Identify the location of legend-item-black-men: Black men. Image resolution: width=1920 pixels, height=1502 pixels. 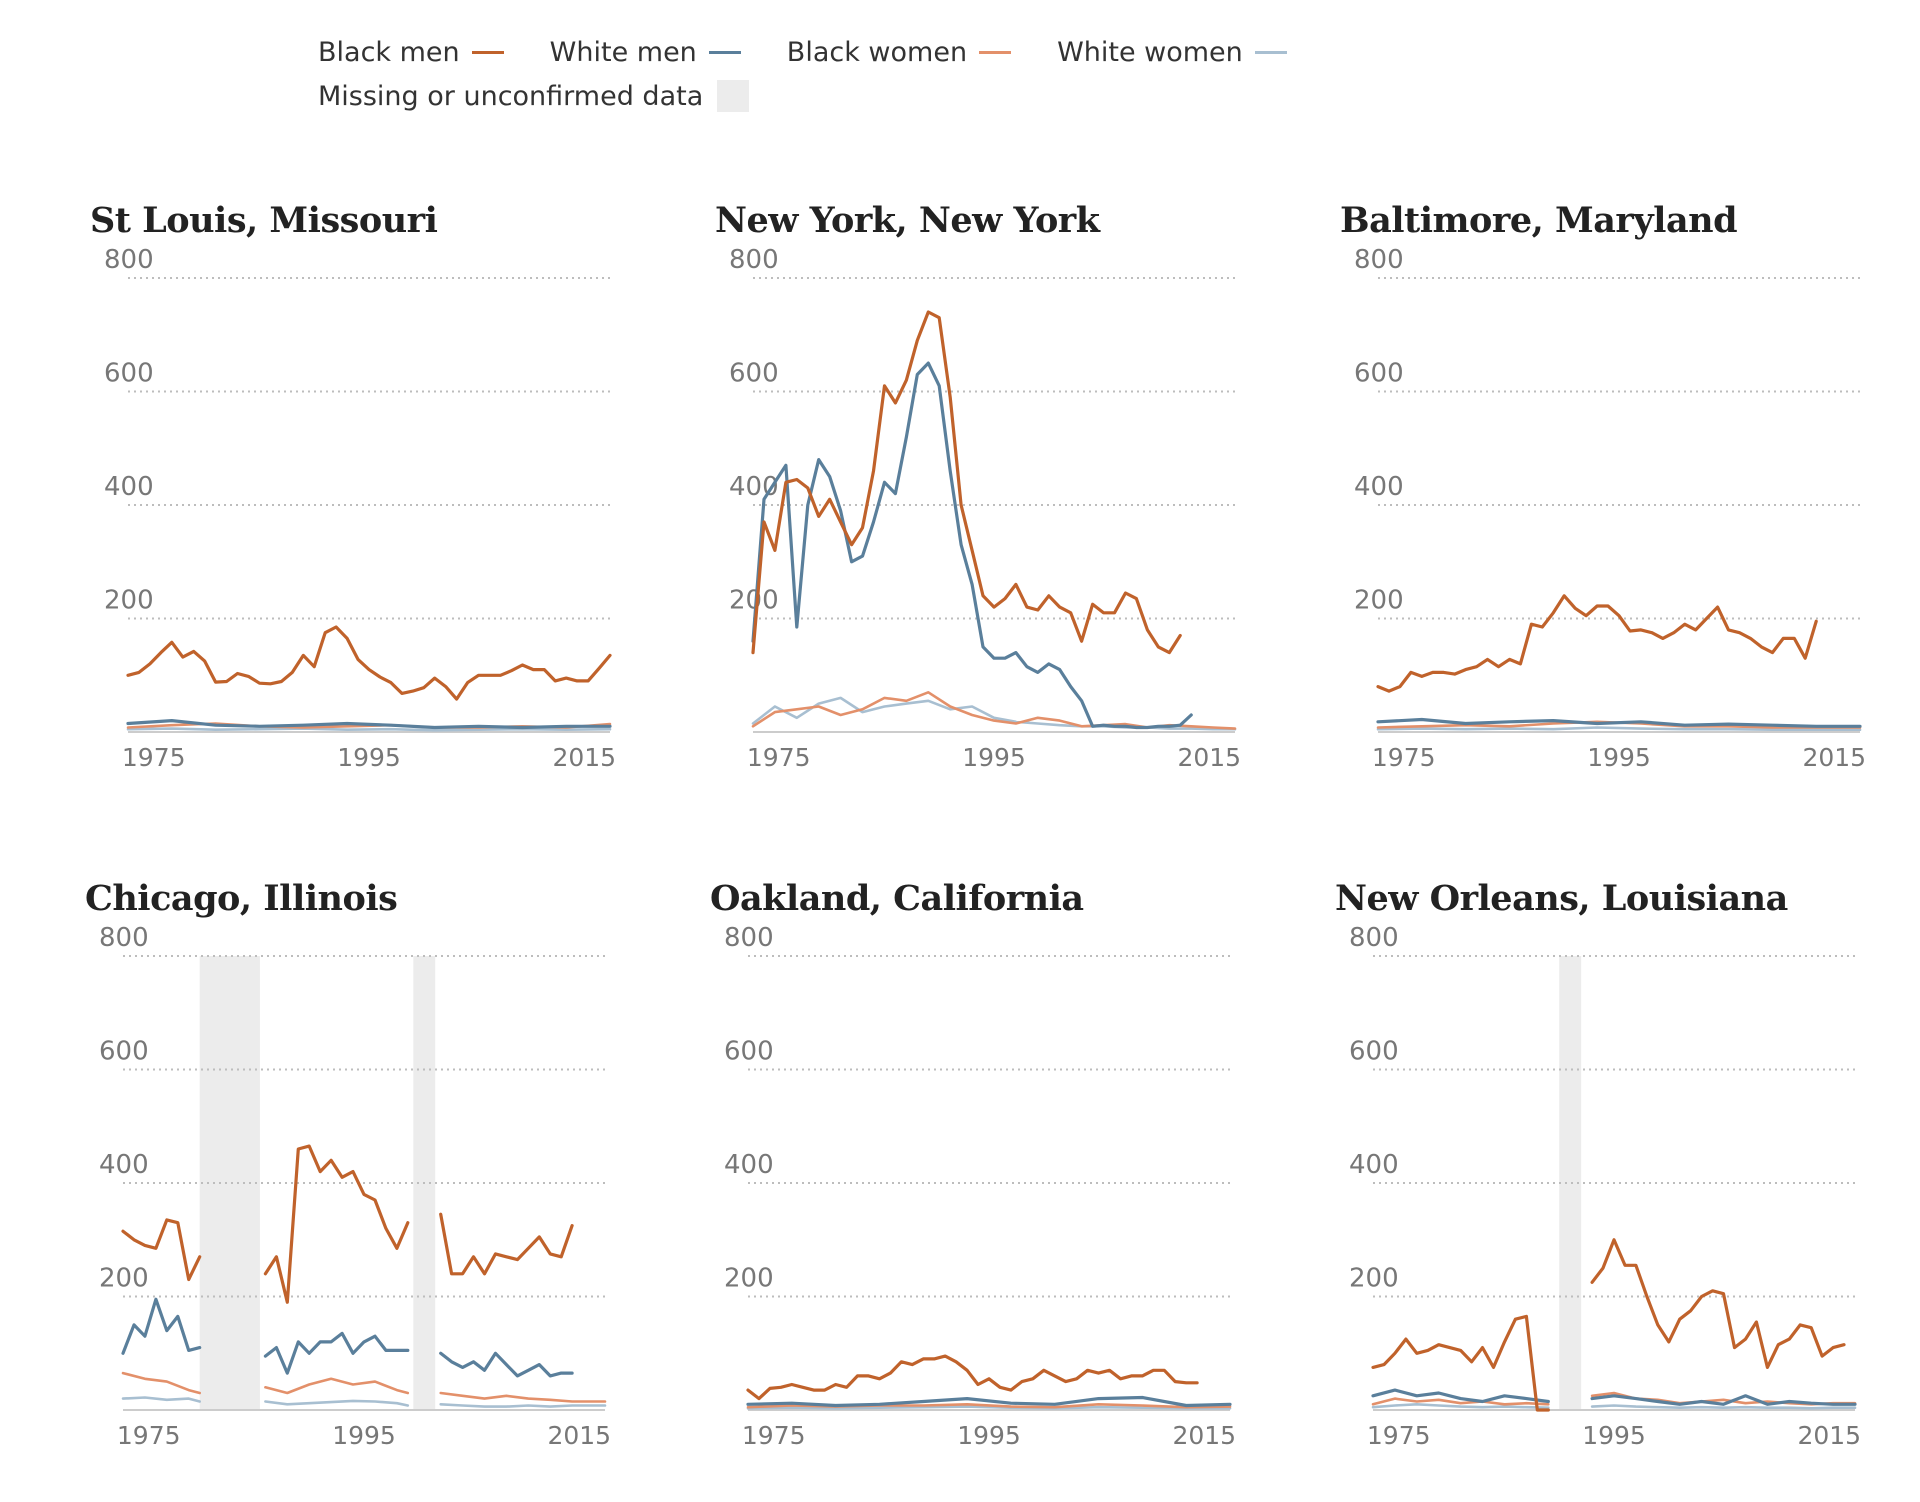
(411, 52).